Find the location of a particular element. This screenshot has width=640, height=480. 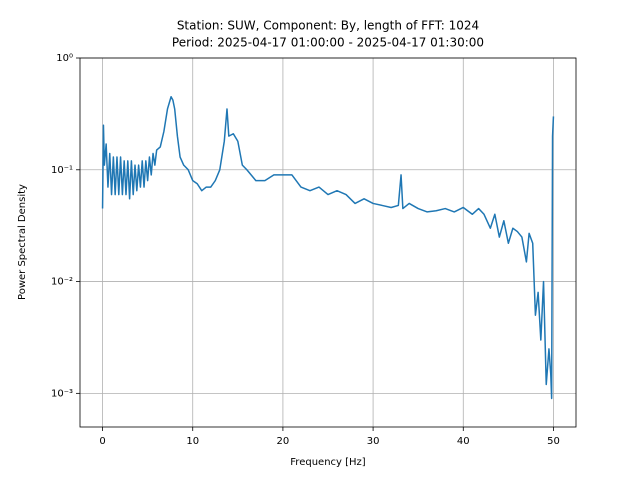

y-axis-label: Power Spectral Density is located at coordinates (22, 242).